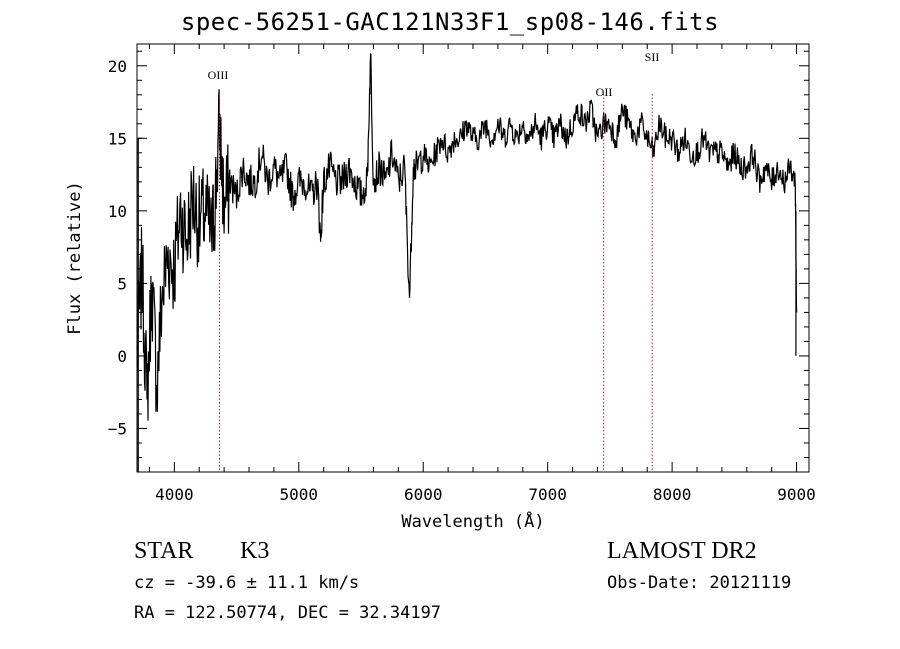 Image resolution: width=900 pixels, height=649 pixels. What do you see at coordinates (75, 258) in the screenshot?
I see `y-axis-label: Flux (relative)` at bounding box center [75, 258].